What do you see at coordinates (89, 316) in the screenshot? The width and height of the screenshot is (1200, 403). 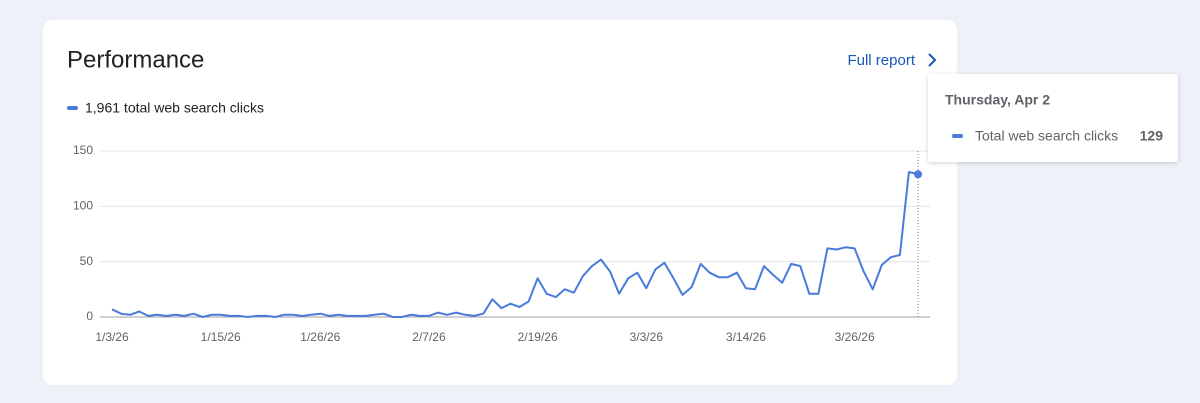 I see `y-tick-label: 0` at bounding box center [89, 316].